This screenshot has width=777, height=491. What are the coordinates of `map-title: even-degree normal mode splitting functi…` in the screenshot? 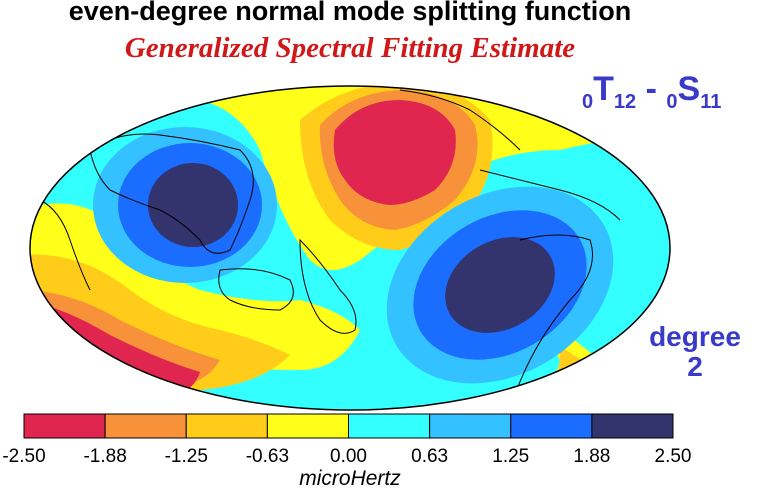 It's located at (350, 13).